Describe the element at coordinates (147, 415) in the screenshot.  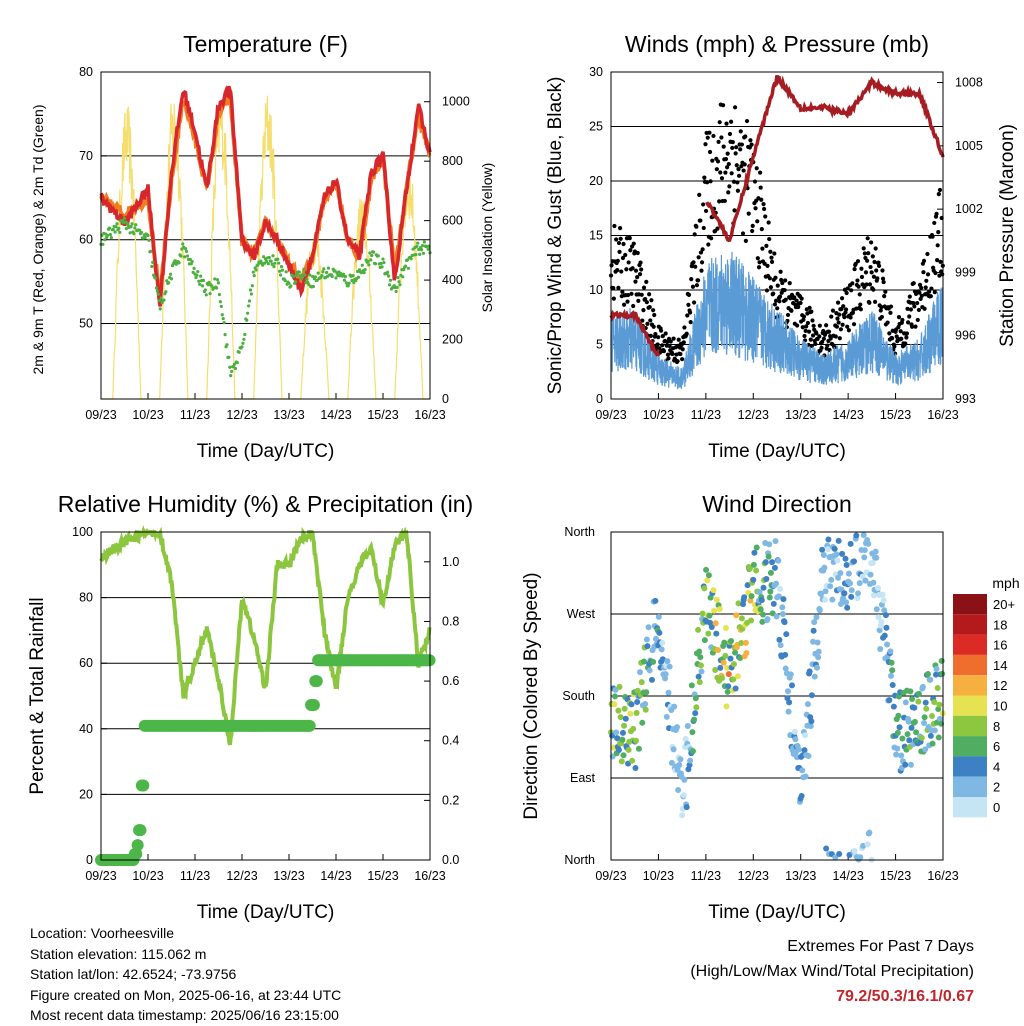
I see `temp-xtick-label: 10/23` at that location.